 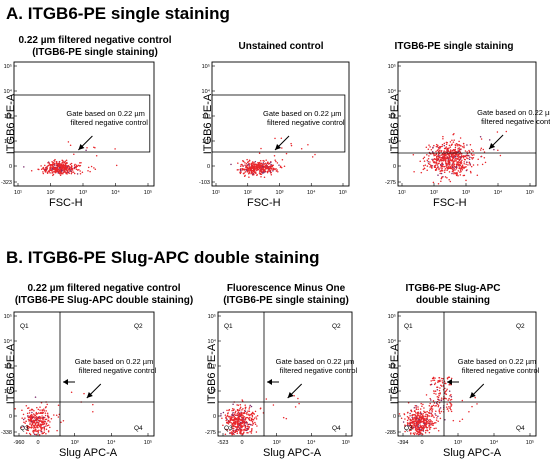 What do you see at coordinates (395, 123) in the screenshot?
I see `y-axis-label: ITGB6 PE-A` at bounding box center [395, 123].